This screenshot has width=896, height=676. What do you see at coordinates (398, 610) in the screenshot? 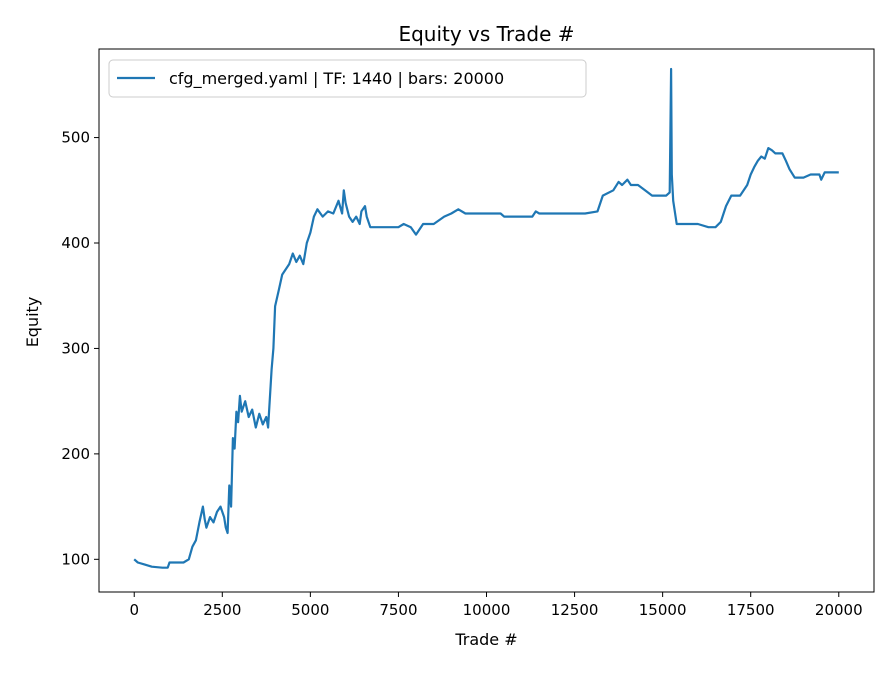
I see `x-tick-label: 7500` at bounding box center [398, 610].